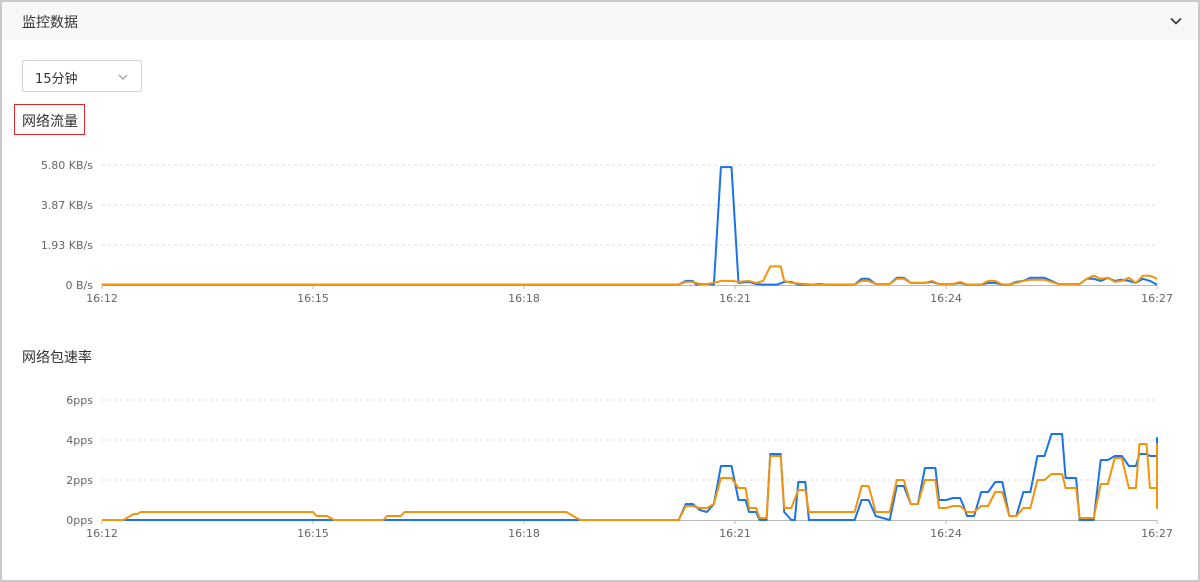 Image resolution: width=1200 pixels, height=582 pixels. Describe the element at coordinates (50, 23) in the screenshot. I see `panel-title: 监控数据` at that location.